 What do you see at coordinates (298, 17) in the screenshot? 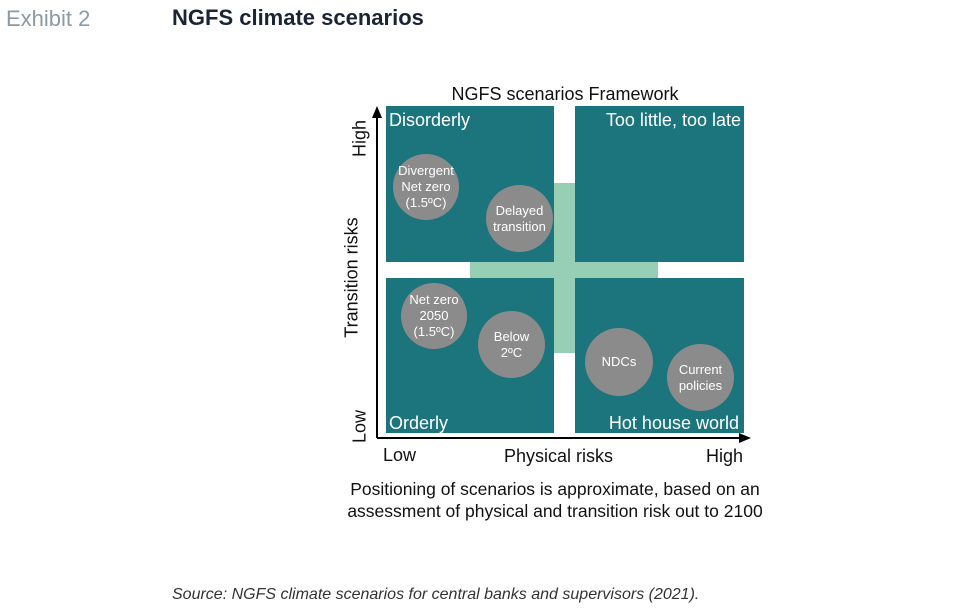
I see `page-title: NGFS climate scenarios` at bounding box center [298, 17].